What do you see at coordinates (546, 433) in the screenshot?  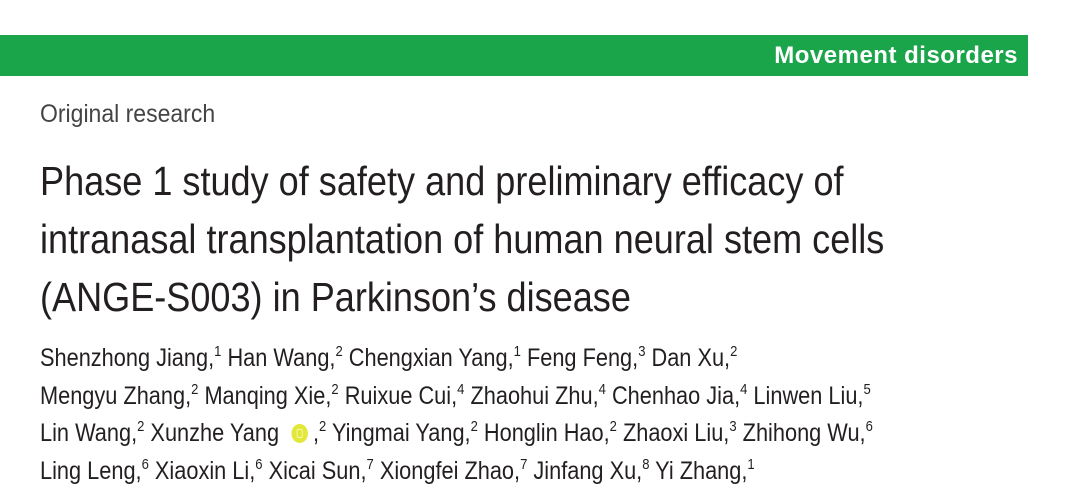 I see `author-name: Honglin Hao,` at bounding box center [546, 433].